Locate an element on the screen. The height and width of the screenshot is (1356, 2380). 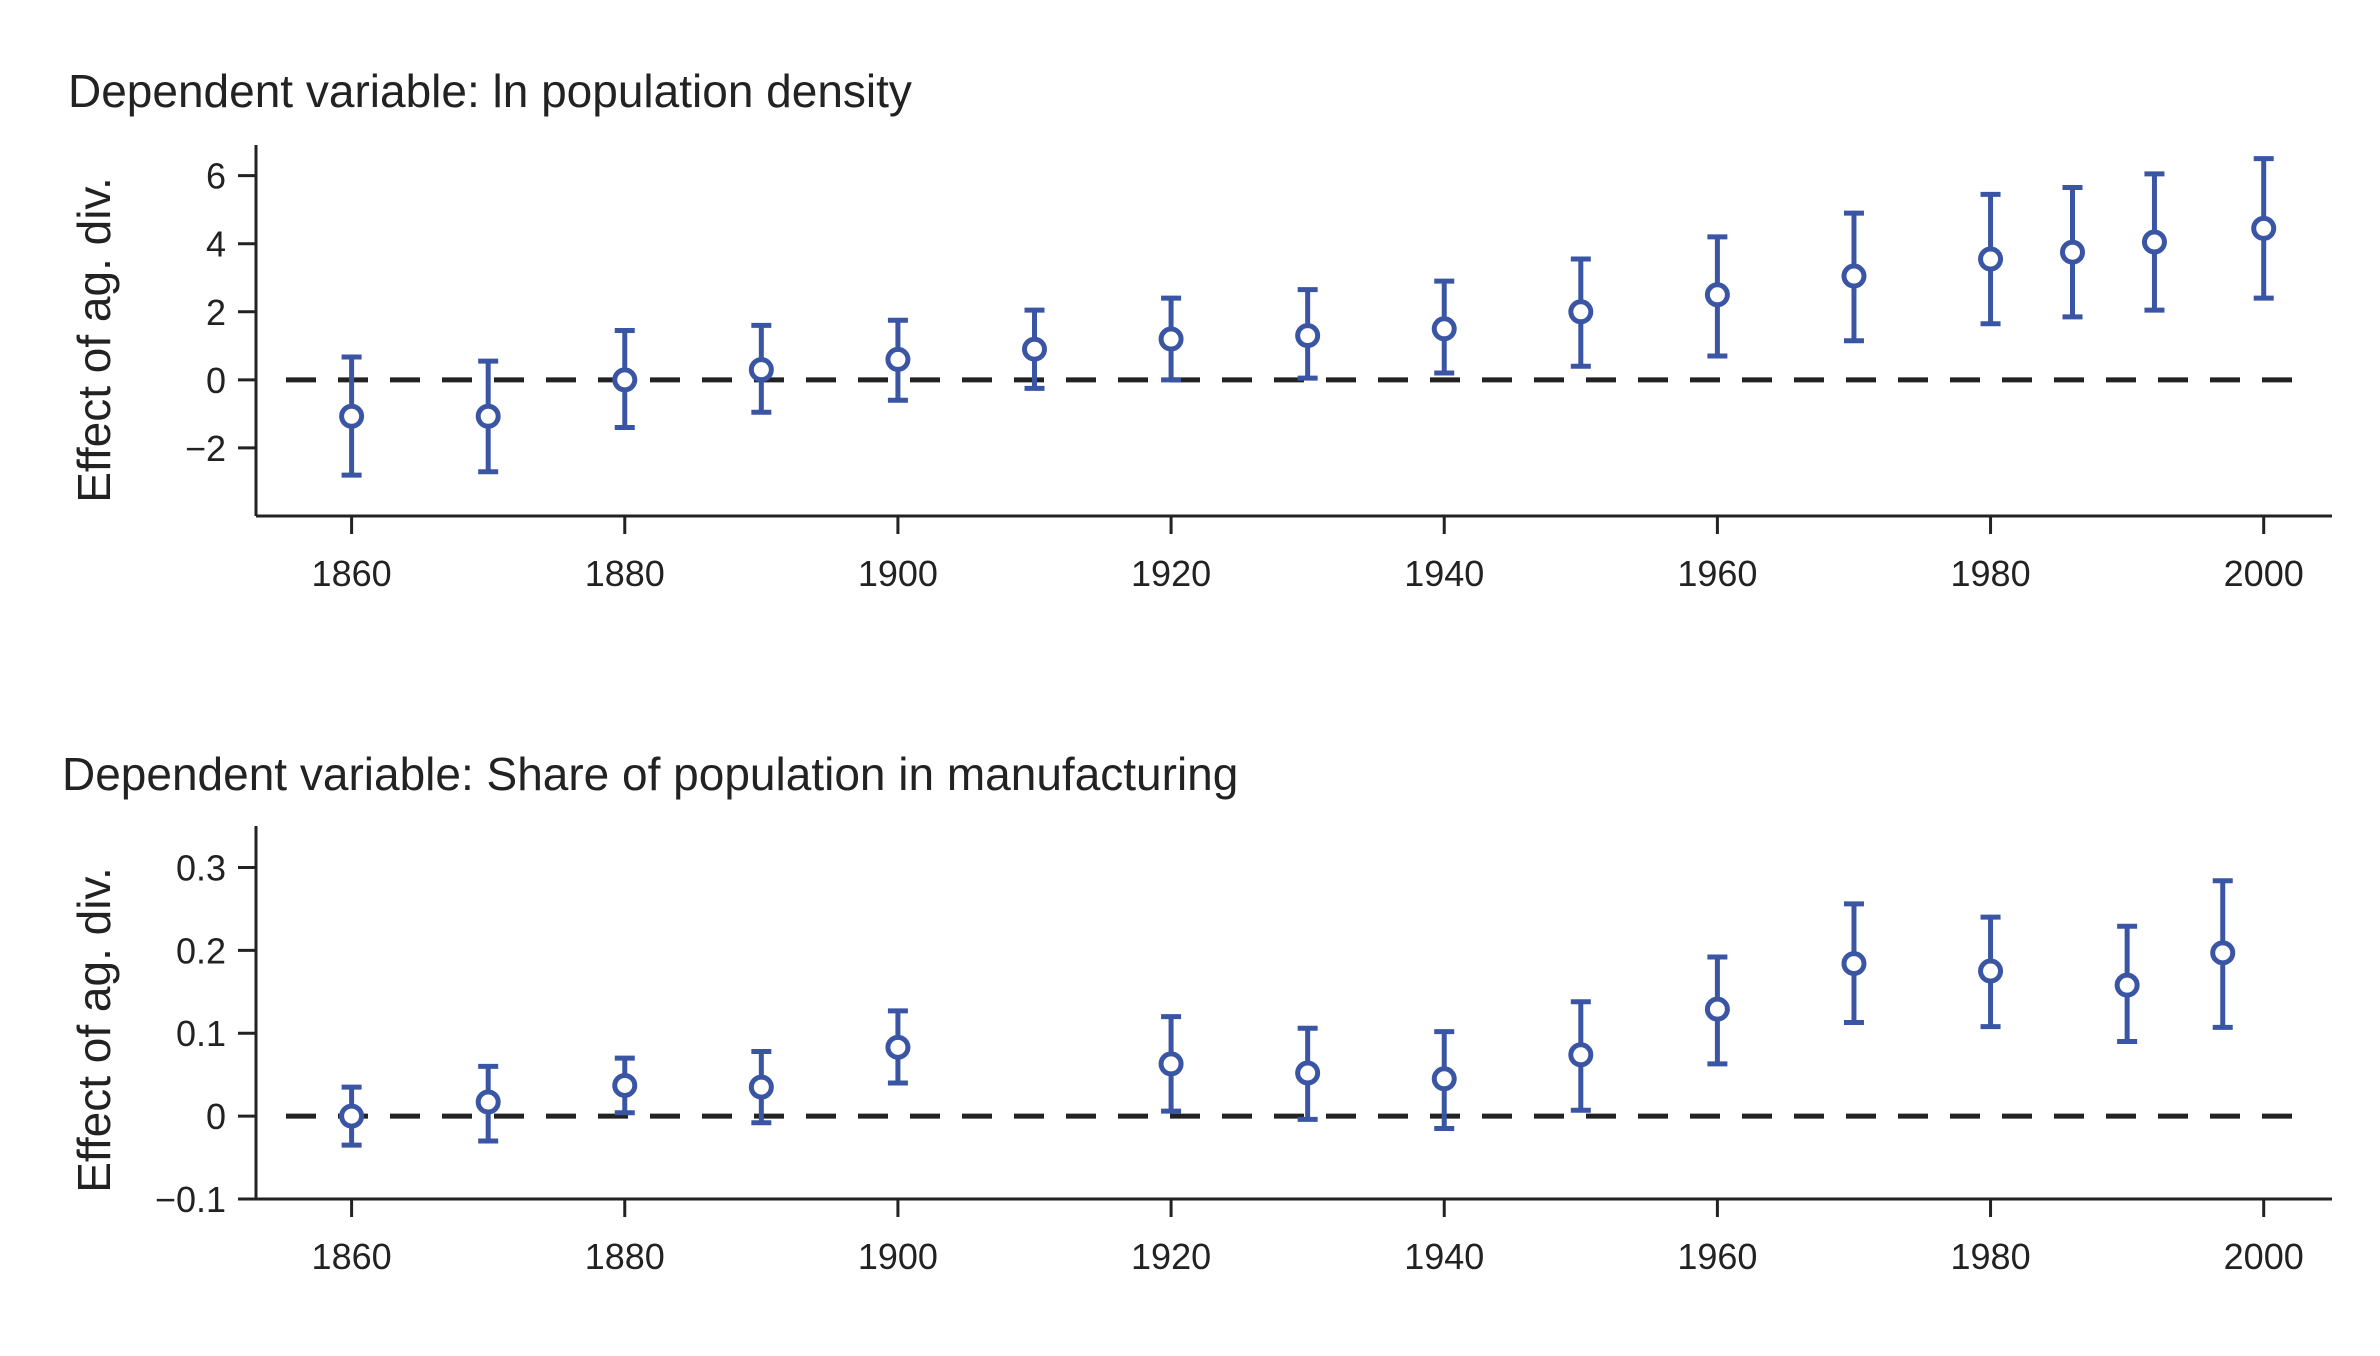
y-tick-label: 0.1 is located at coordinates (201, 1033).